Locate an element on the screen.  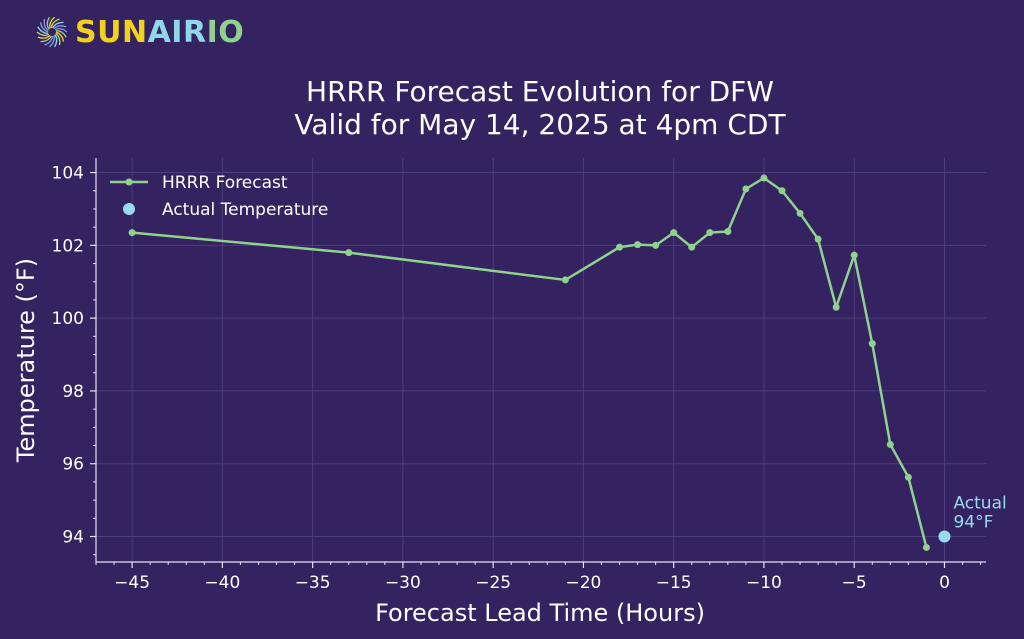
x-tick-label: −20 is located at coordinates (583, 583).